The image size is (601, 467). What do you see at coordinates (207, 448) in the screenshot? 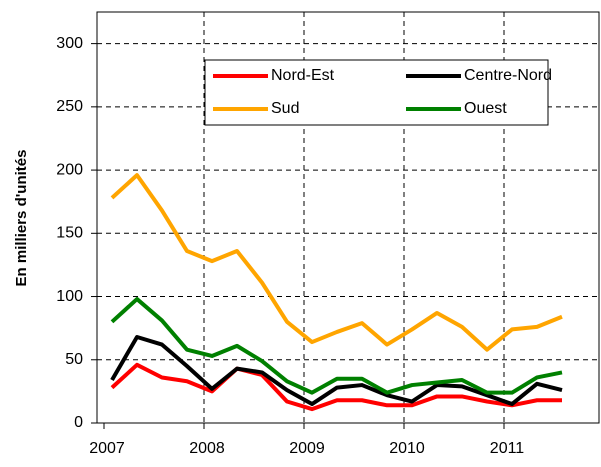
I see `x-tick-label: 2008` at bounding box center [207, 448].